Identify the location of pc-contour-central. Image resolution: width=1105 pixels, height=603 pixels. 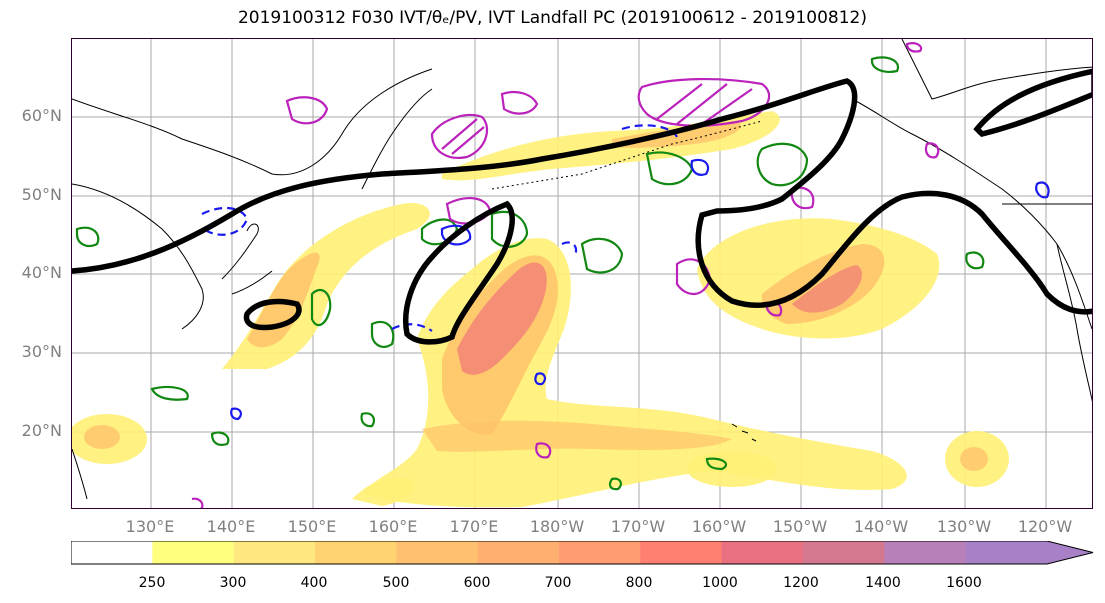
(459, 272).